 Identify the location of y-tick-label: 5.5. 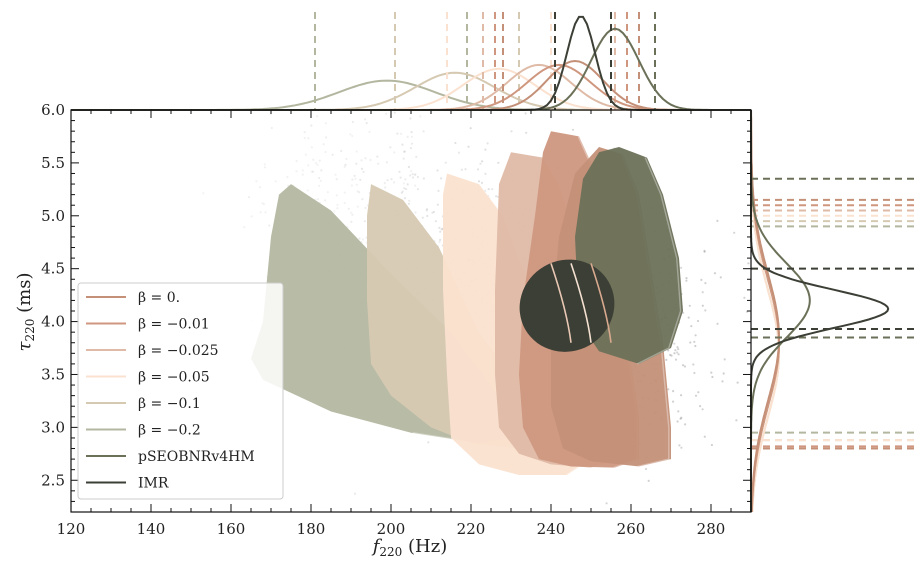
(53, 163).